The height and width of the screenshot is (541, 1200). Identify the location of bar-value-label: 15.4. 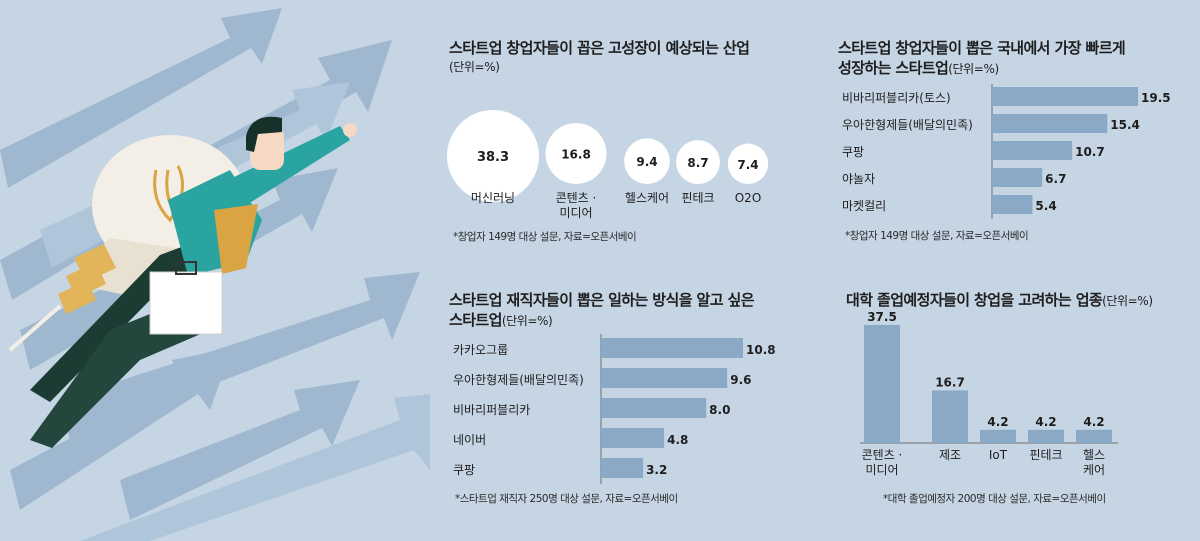
(1125, 125).